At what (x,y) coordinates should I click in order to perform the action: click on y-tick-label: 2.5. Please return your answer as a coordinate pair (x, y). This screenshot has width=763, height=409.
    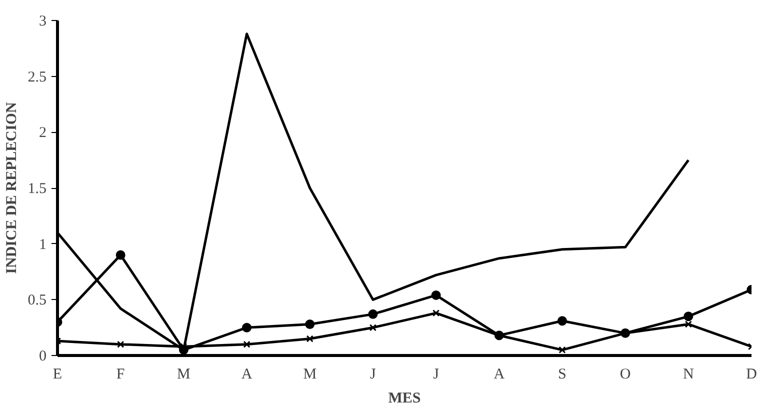
    Looking at the image, I should click on (37, 77).